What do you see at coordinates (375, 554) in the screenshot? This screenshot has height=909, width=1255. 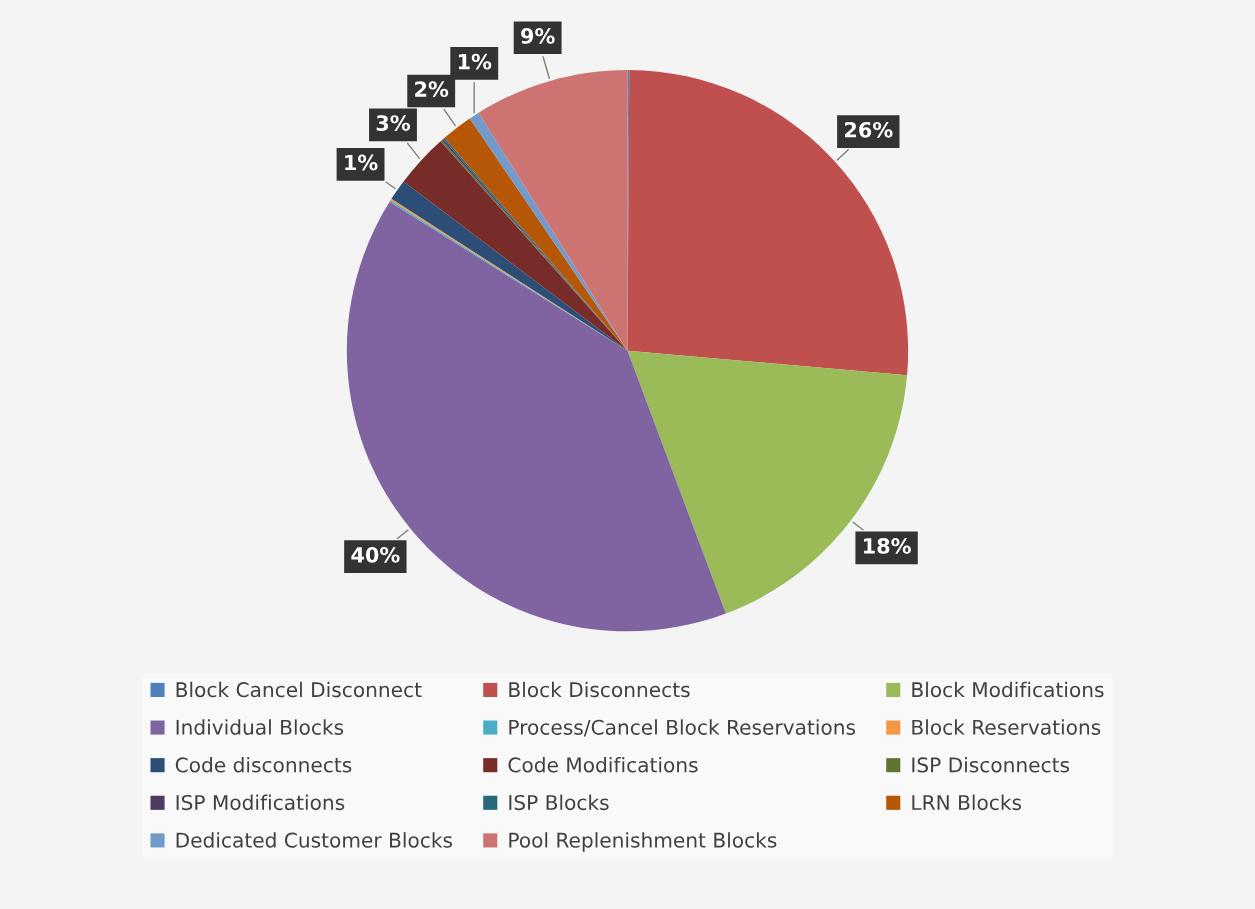 I see `data-label: 40%` at bounding box center [375, 554].